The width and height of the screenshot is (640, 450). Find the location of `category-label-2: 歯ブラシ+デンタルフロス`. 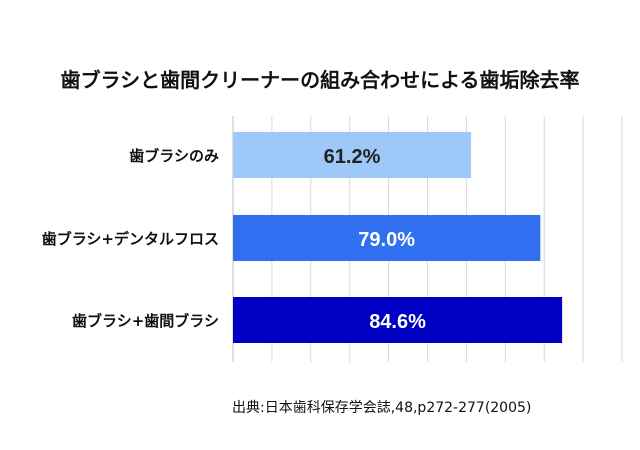

category-label-2: 歯ブラシ+デンタルフロス is located at coordinates (130, 239).